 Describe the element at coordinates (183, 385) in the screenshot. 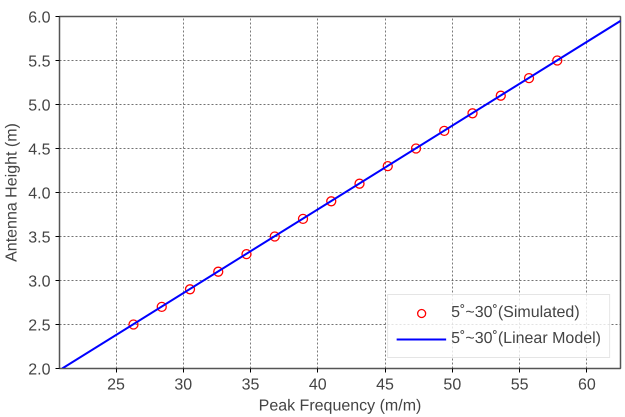

I see `x-tick-label: 30` at that location.